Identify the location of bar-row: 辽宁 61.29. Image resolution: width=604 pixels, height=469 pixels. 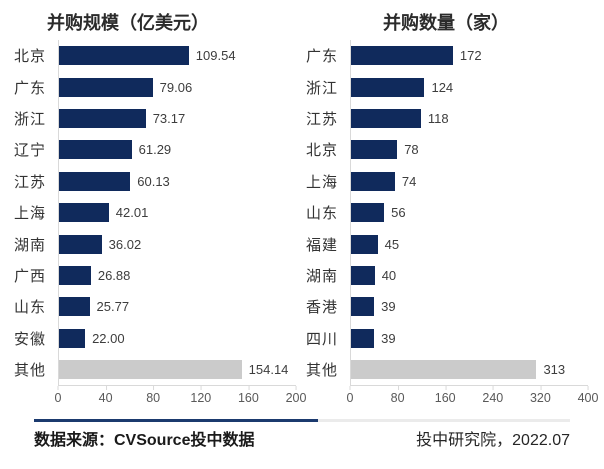
(154, 150).